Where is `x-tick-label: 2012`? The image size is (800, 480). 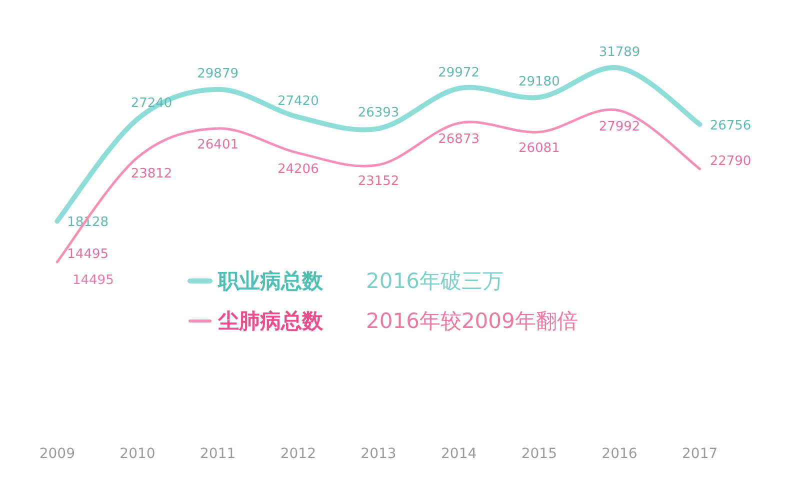 x-tick-label: 2012 is located at coordinates (298, 454).